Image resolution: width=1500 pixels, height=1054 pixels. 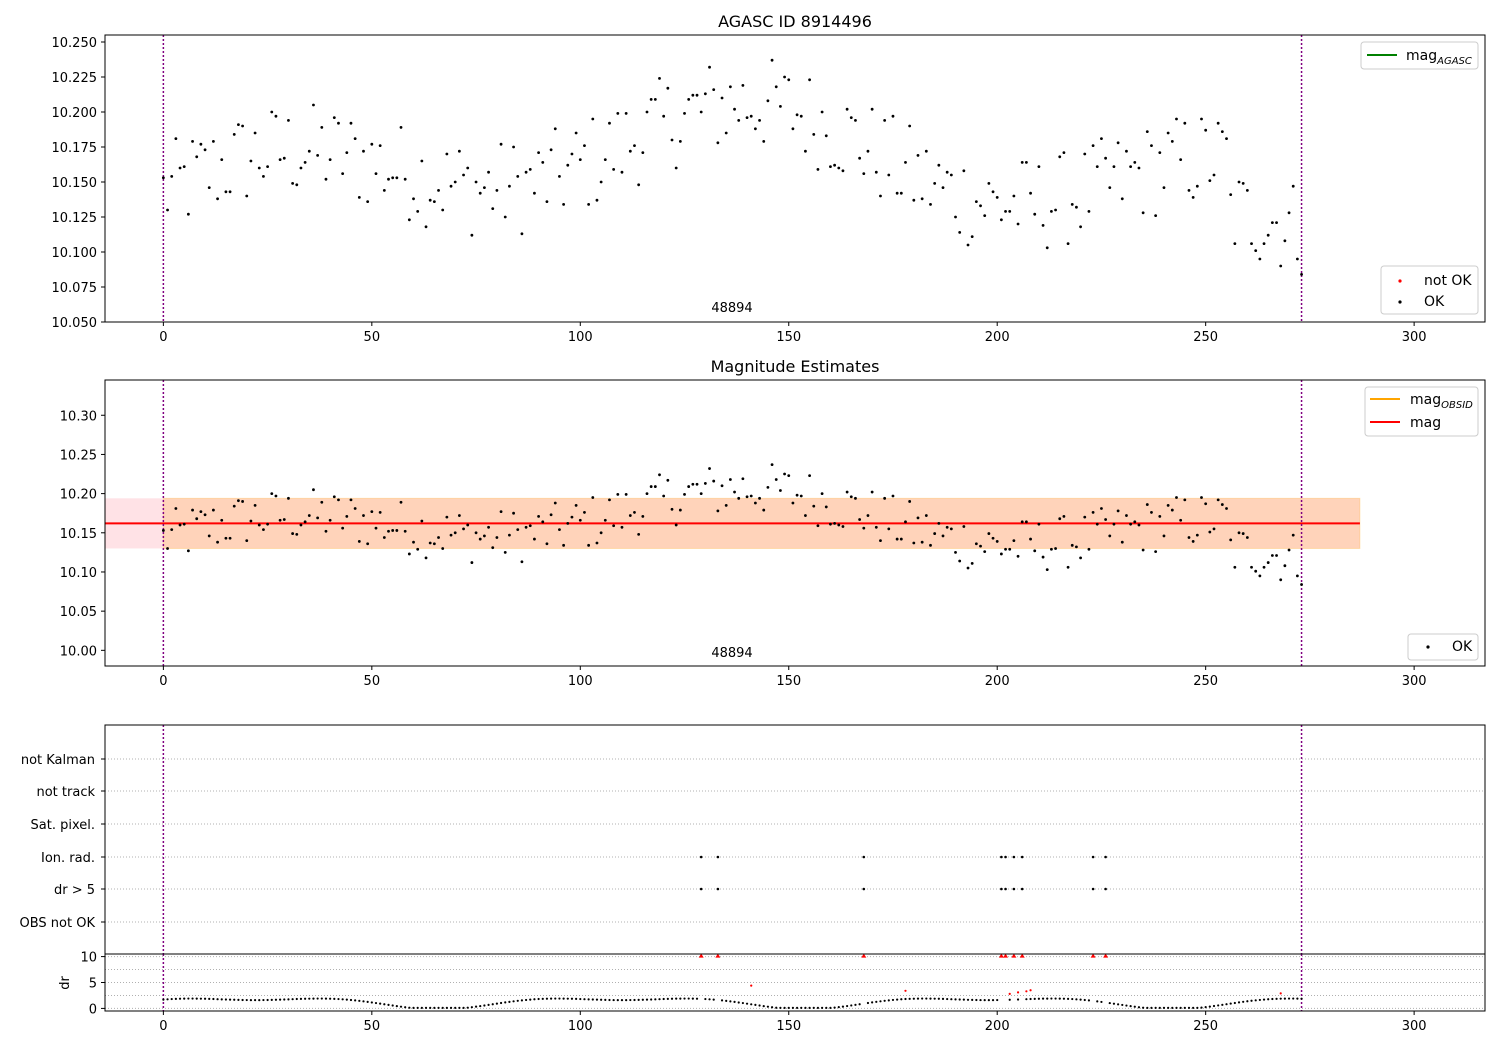 I want to click on dr-capped-point, so click(x=1001, y=955).